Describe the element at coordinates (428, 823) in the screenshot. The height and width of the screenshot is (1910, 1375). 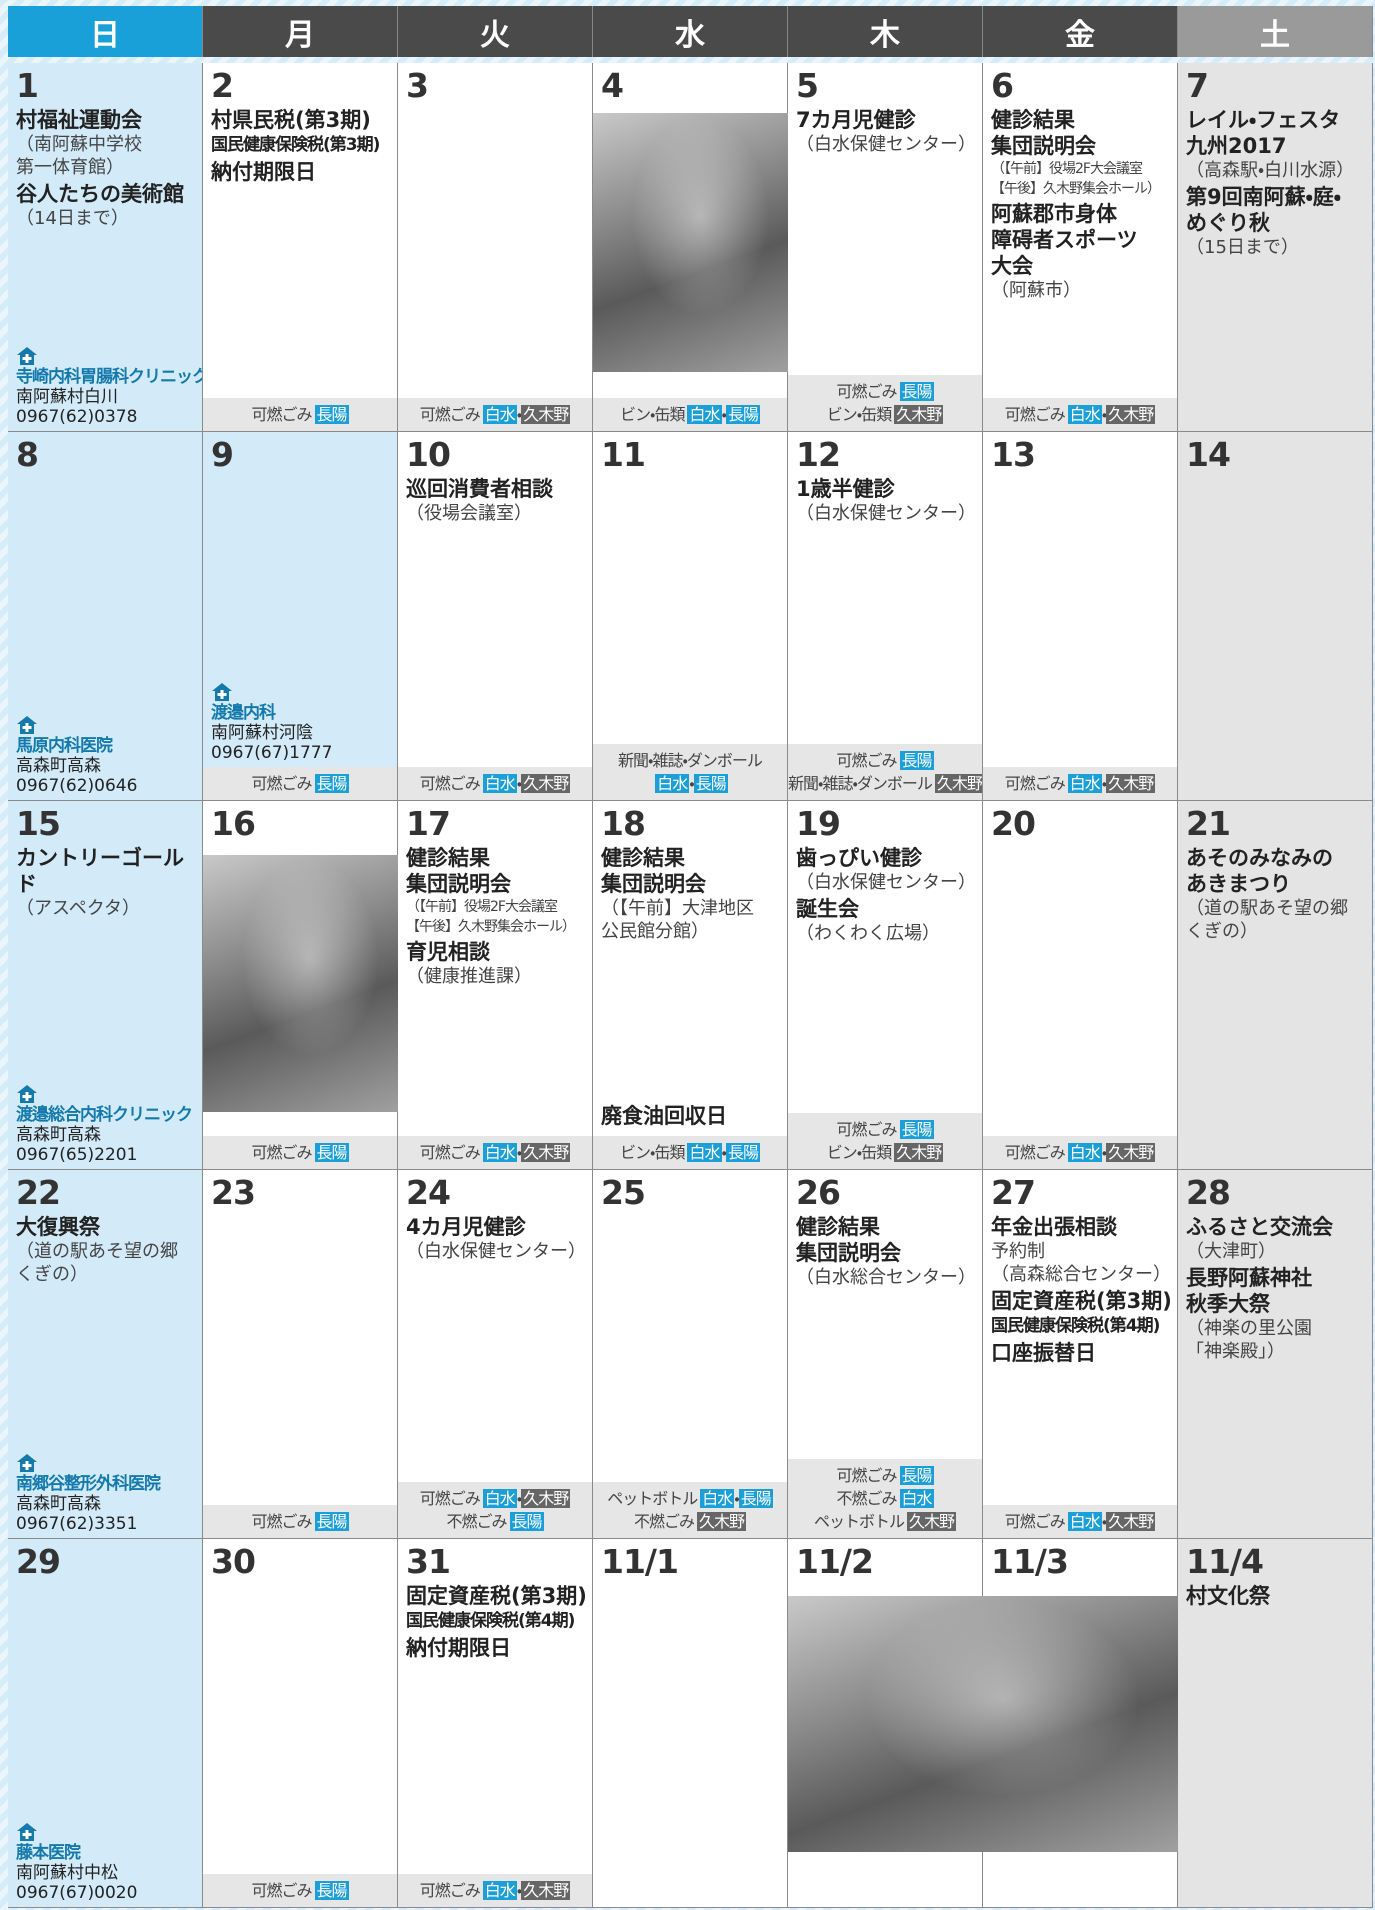
I see `date: 17` at that location.